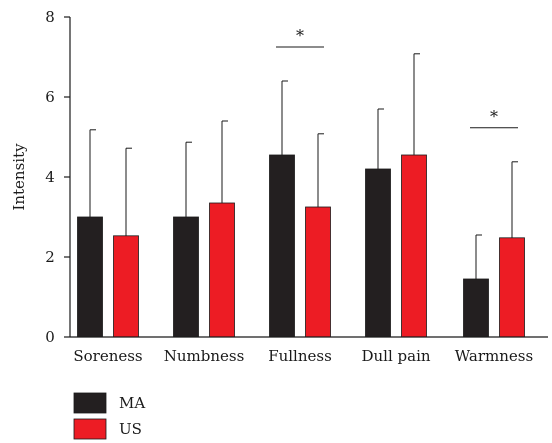 The width and height of the screenshot is (552, 443). What do you see at coordinates (109, 416) in the screenshot?
I see `legend: MA US` at bounding box center [109, 416].